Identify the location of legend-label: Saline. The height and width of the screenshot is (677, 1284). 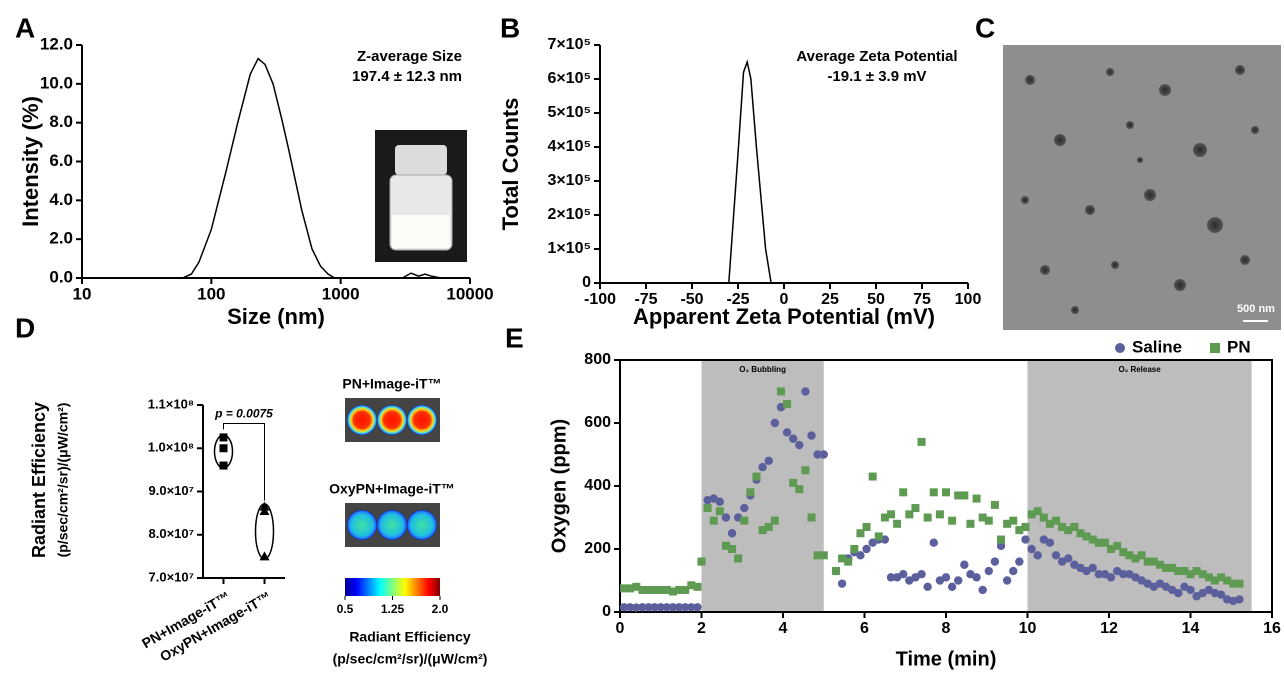
(1157, 346).